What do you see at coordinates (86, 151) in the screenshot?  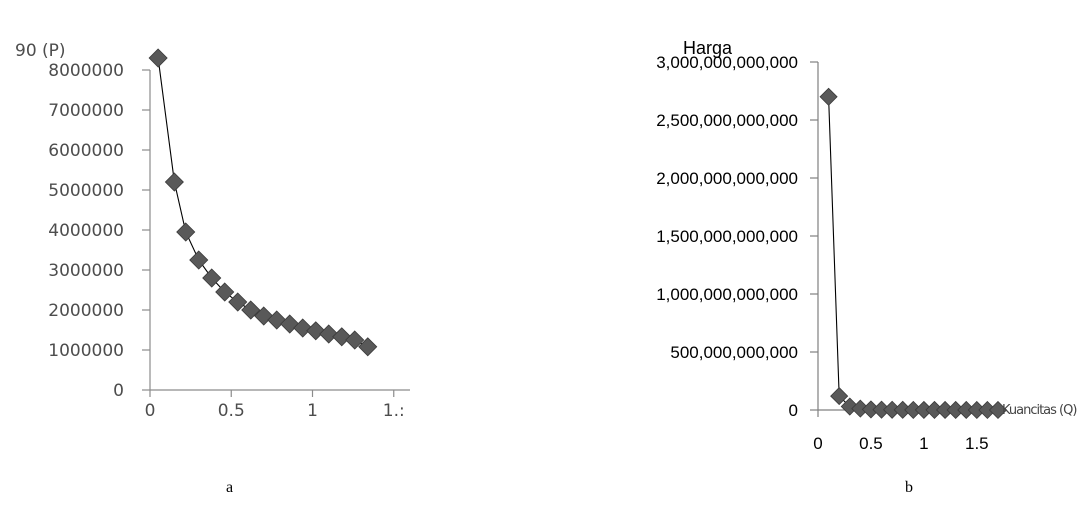 I see `chart-a-y-tick-label: 6000000` at bounding box center [86, 151].